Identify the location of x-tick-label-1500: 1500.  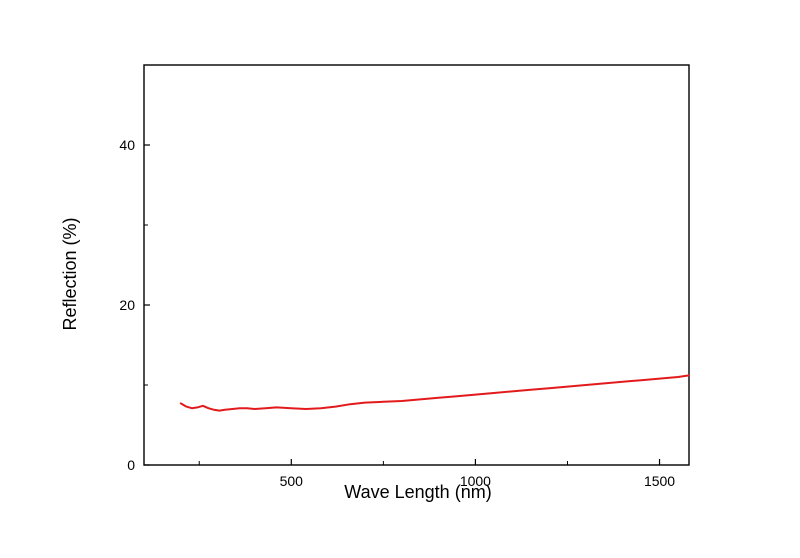
(659, 481).